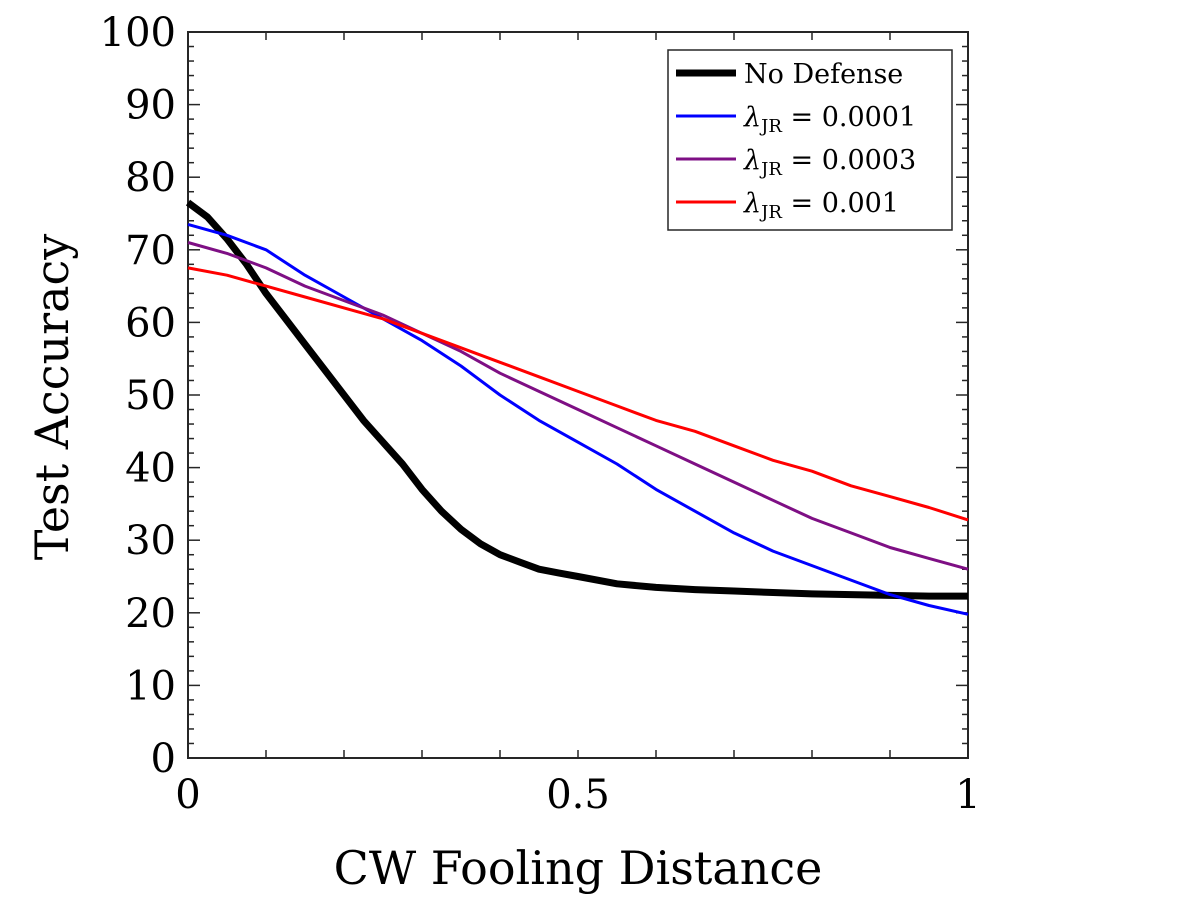  I want to click on y-tick-label: 40, so click(150, 469).